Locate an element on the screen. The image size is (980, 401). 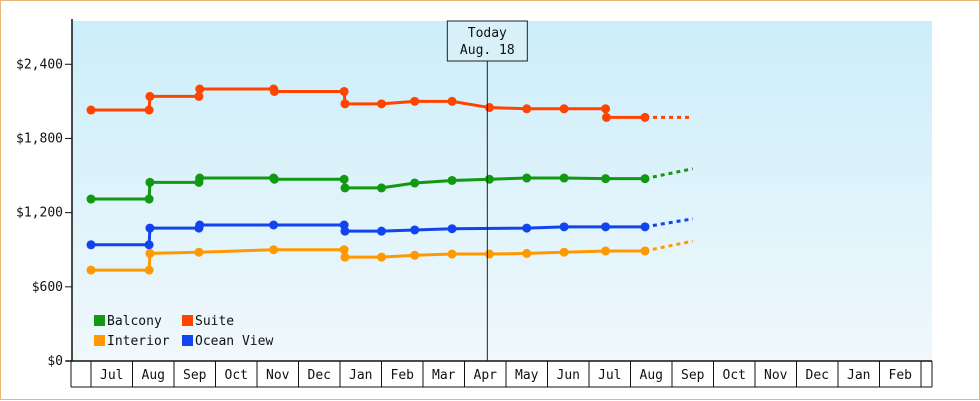
legend-label: Ocean View is located at coordinates (234, 341).